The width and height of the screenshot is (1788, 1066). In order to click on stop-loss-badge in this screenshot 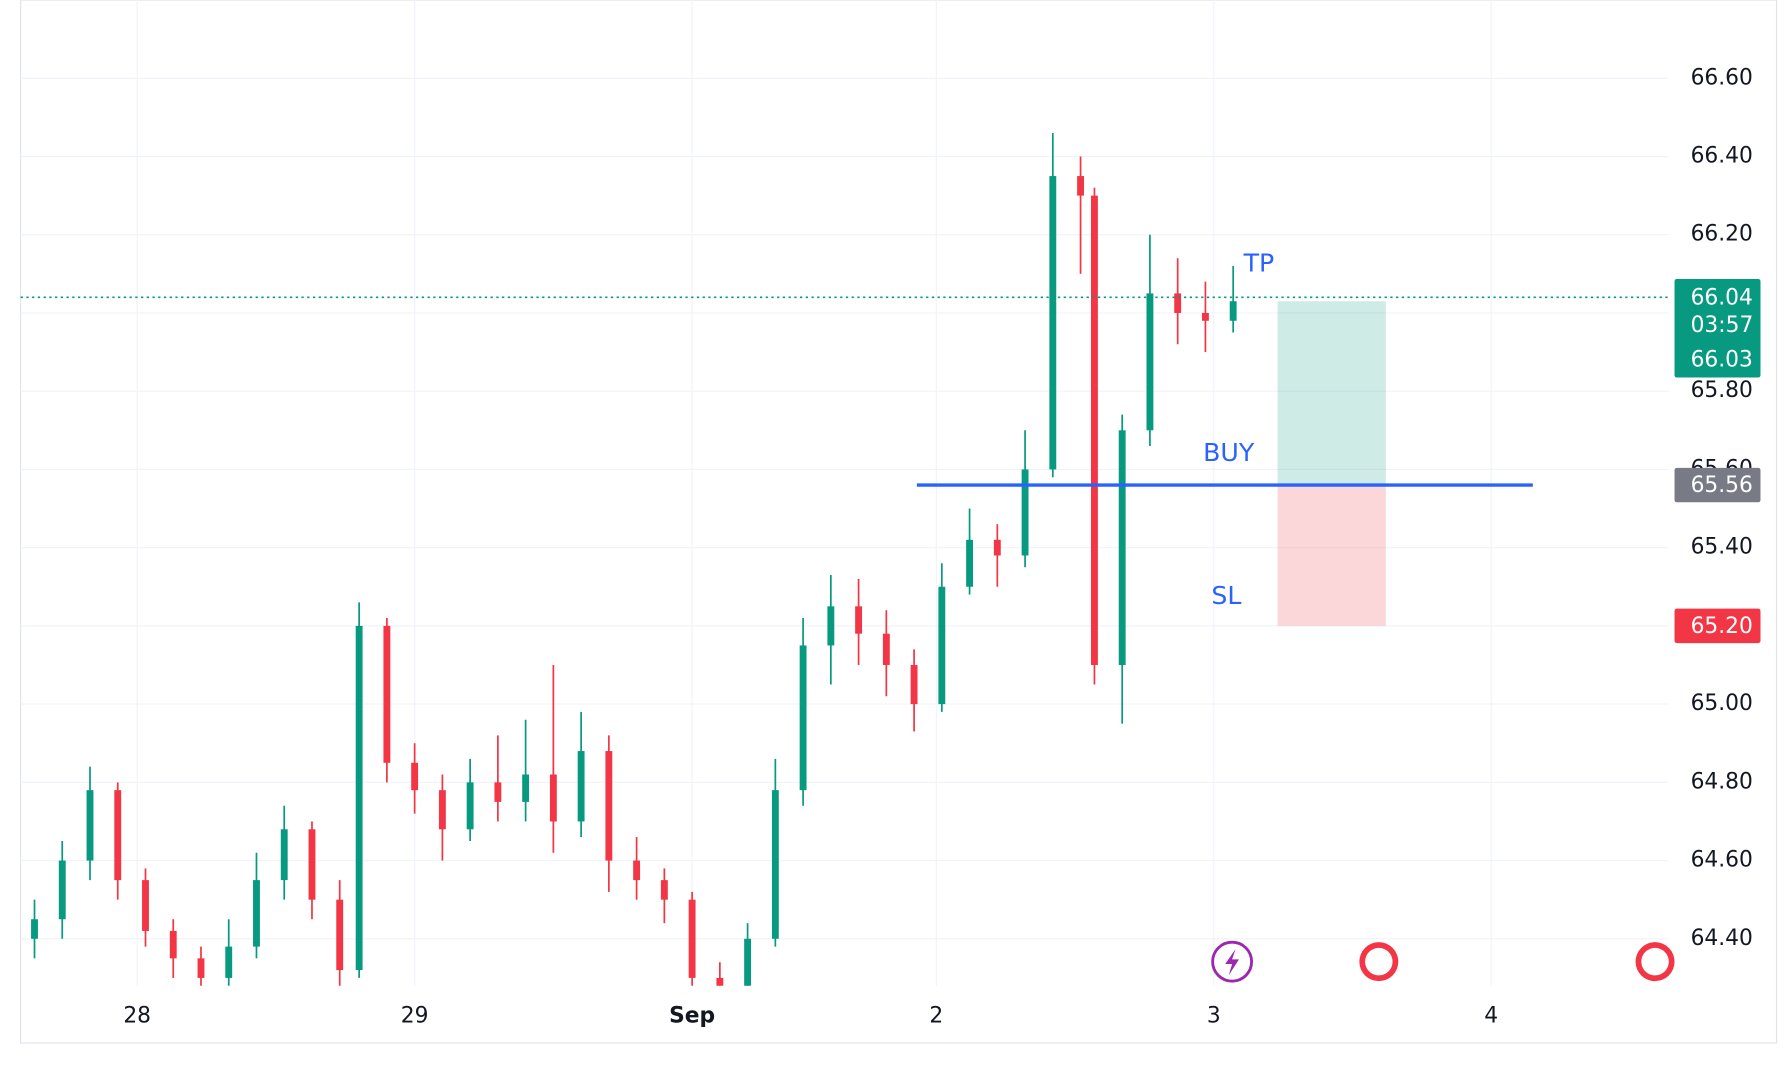, I will do `click(1717, 626)`.